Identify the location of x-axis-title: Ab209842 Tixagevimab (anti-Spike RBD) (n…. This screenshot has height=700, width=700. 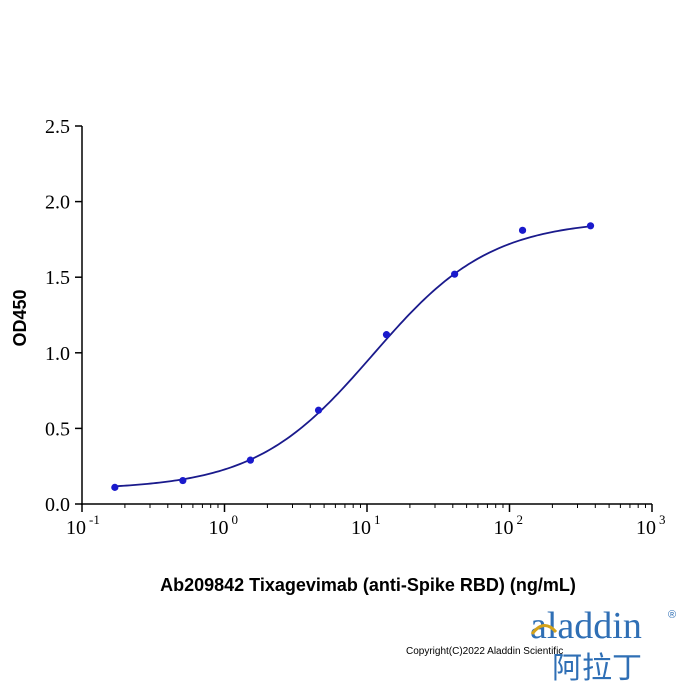
(368, 585).